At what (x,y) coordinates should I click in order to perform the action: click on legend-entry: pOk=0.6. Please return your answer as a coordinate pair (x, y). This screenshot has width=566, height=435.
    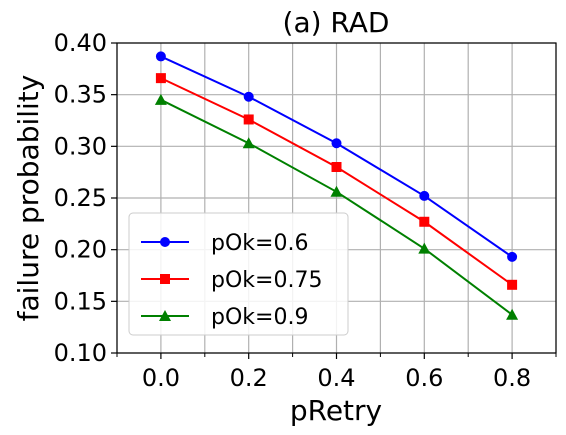
    Looking at the image, I should click on (224, 243).